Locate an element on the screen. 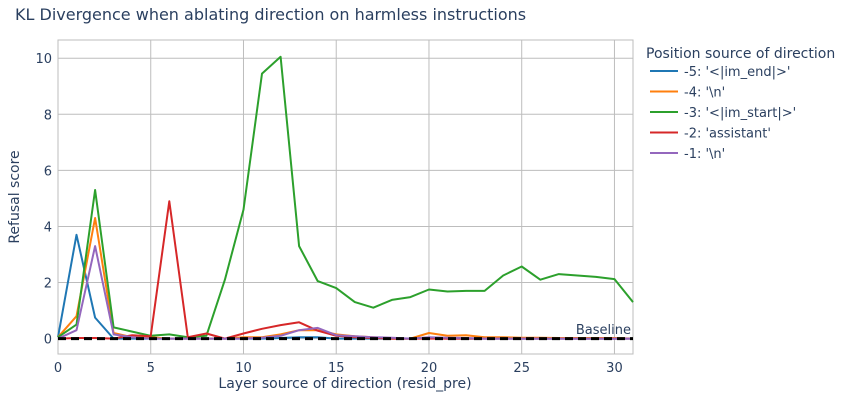 This screenshot has height=400, width=850. x-tick-label: 5 is located at coordinates (151, 368).